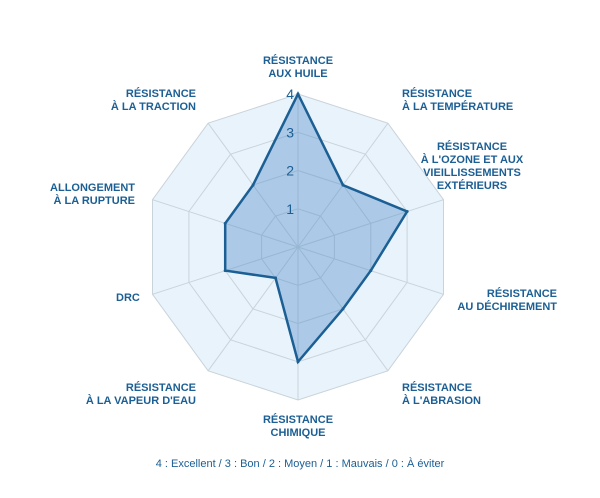 This screenshot has width=600, height=498. Describe the element at coordinates (290, 171) in the screenshot. I see `tick-label-2: 2` at that location.